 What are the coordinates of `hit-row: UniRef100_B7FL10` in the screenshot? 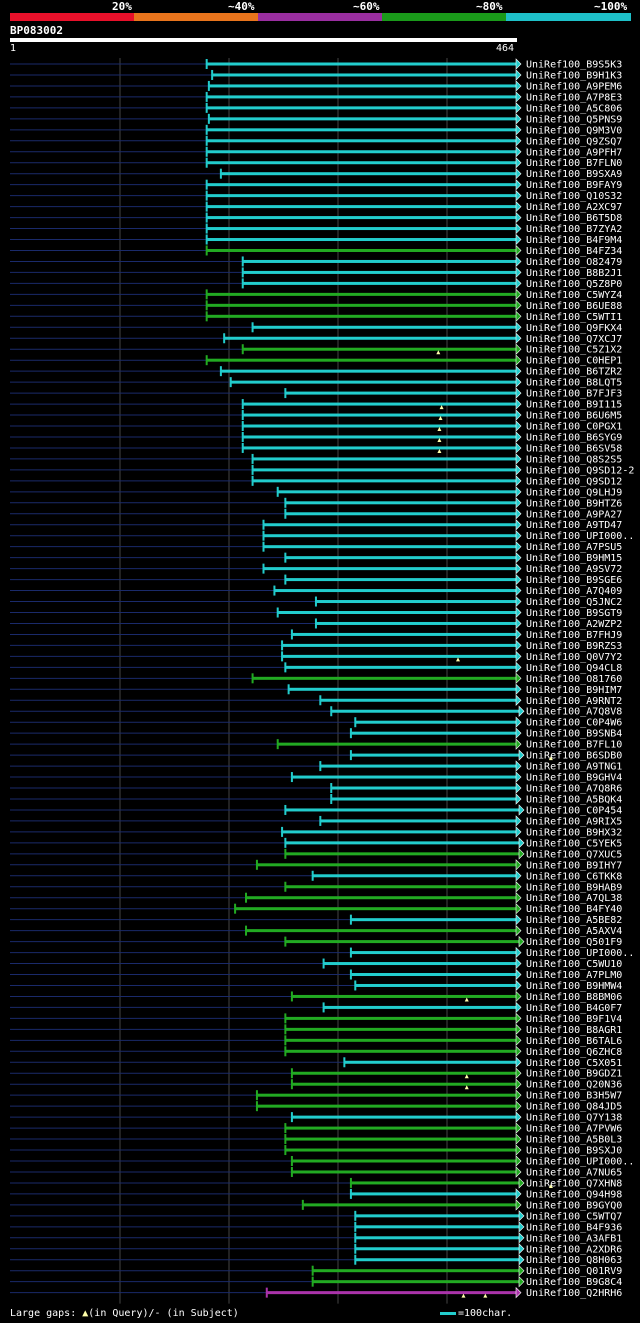 It's located at (316, 744).